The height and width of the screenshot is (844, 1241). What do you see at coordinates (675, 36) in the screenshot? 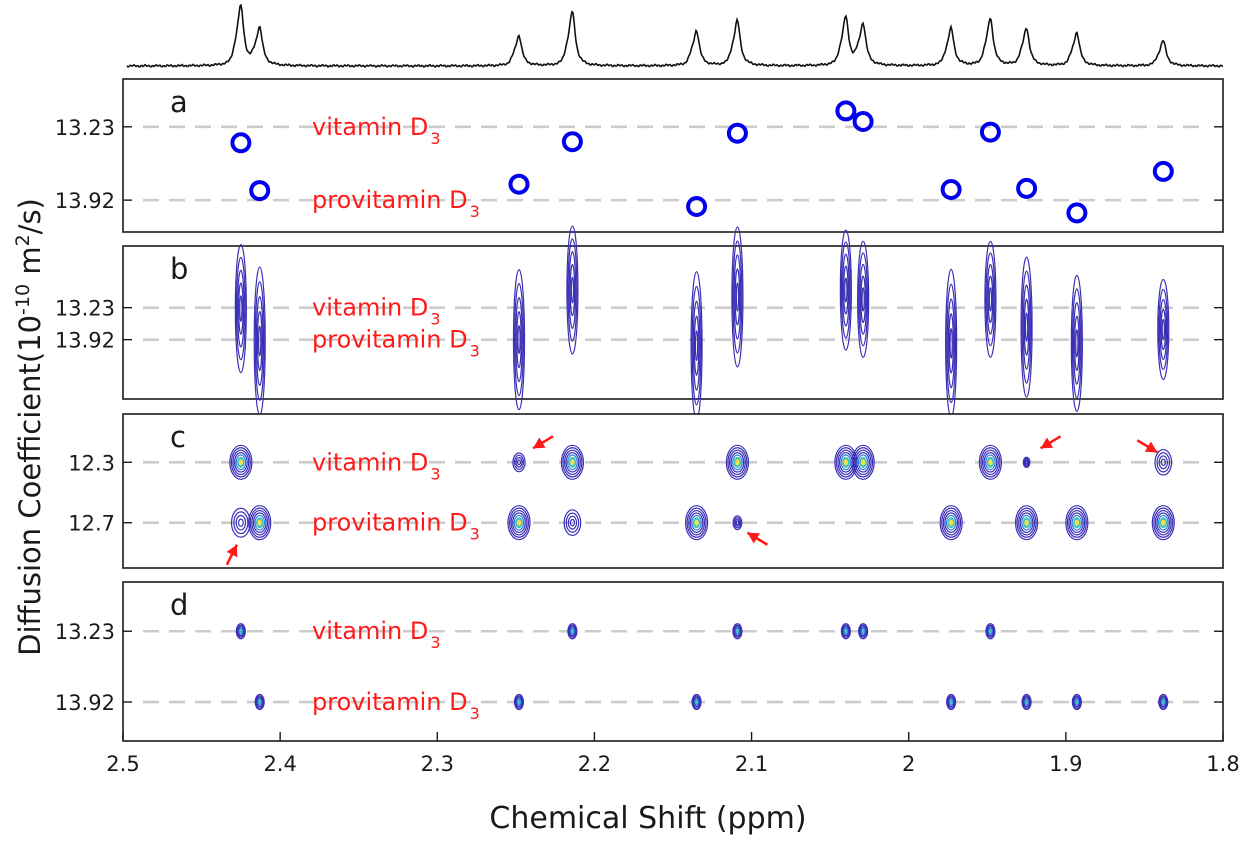
I see `nmr-spectrum-trace` at bounding box center [675, 36].